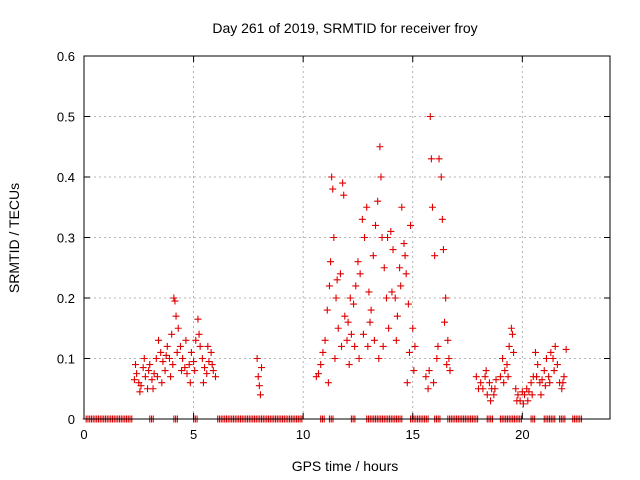 Image resolution: width=640 pixels, height=480 pixels. I want to click on x-axis-label: GPS time / hours, so click(345, 466).